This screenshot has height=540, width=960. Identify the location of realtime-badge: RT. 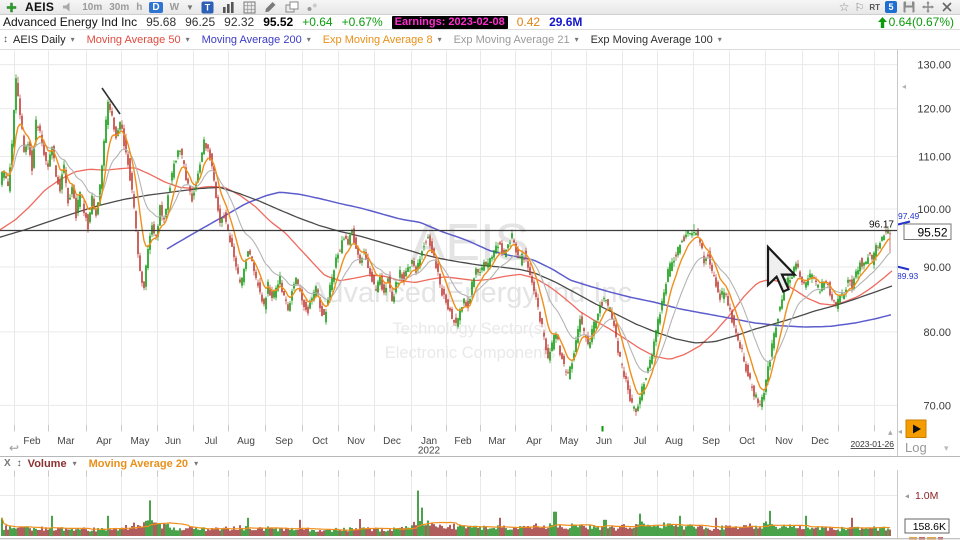
(874, 7).